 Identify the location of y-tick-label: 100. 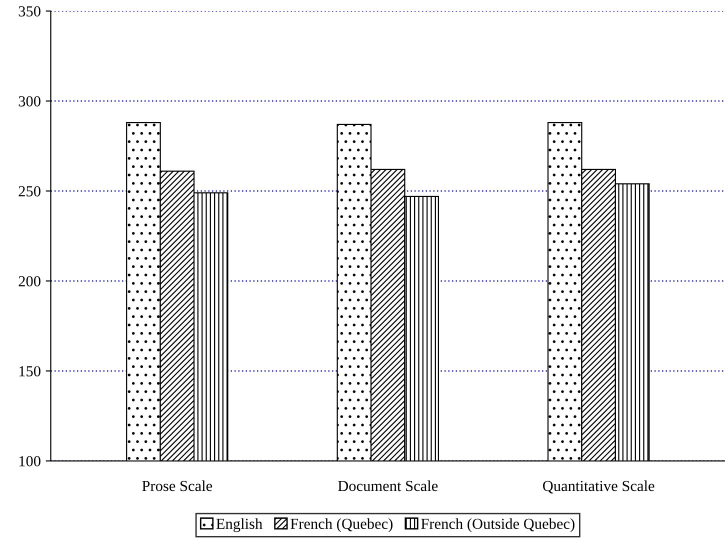
(29, 461).